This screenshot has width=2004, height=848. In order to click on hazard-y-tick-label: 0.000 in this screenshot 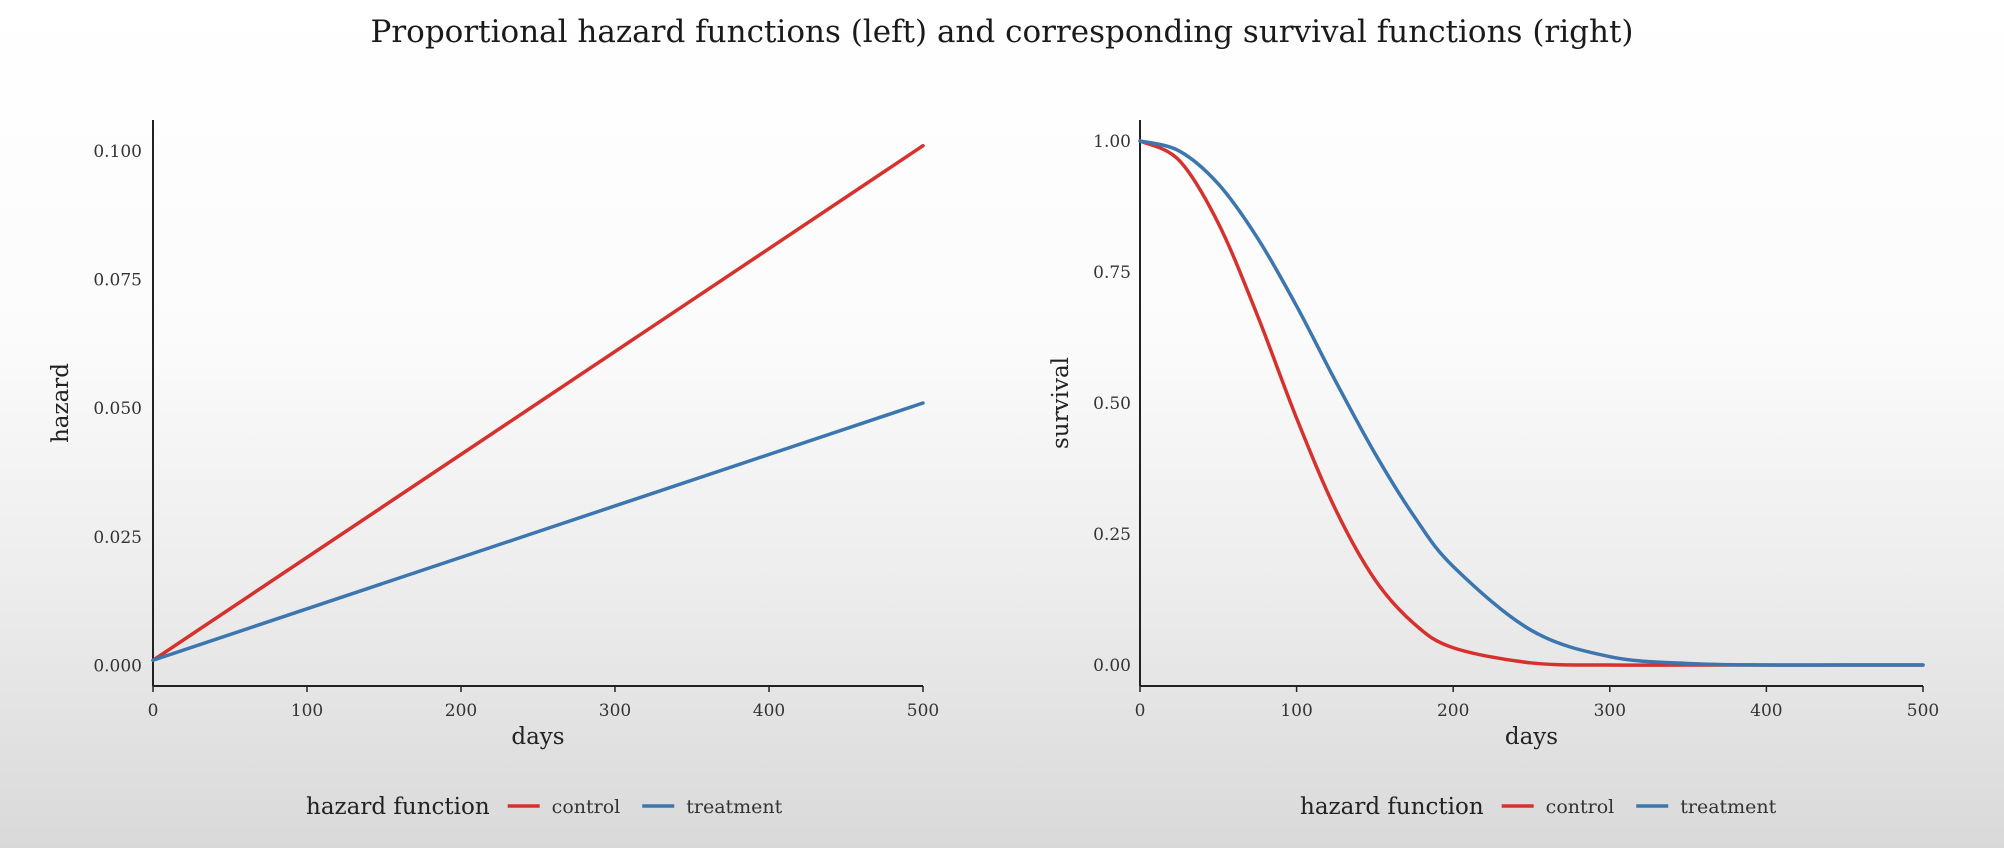, I will do `click(117, 666)`.